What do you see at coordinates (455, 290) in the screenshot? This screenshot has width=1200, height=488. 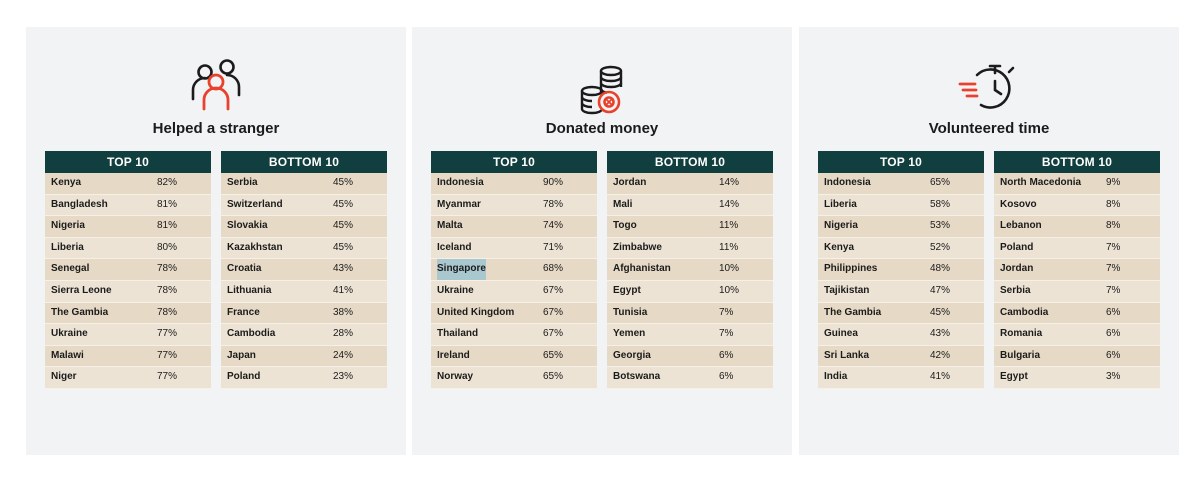 I see `country: Ukraine` at bounding box center [455, 290].